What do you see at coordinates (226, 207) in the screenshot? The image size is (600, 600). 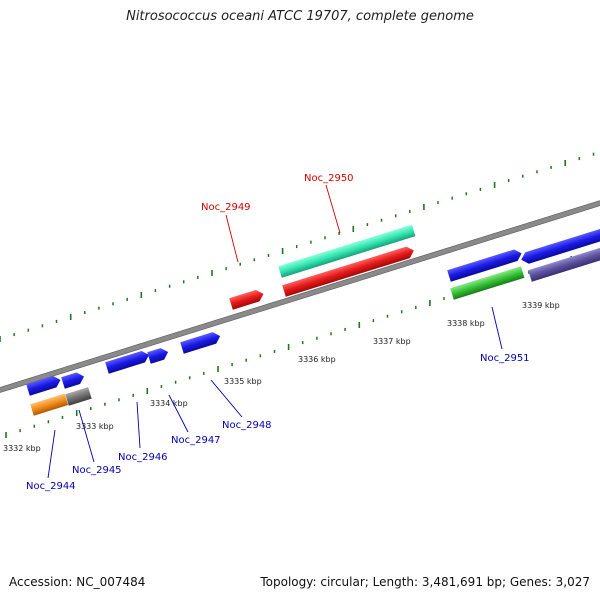 I see `gene-label-noc-2949: Noc_2949` at bounding box center [226, 207].